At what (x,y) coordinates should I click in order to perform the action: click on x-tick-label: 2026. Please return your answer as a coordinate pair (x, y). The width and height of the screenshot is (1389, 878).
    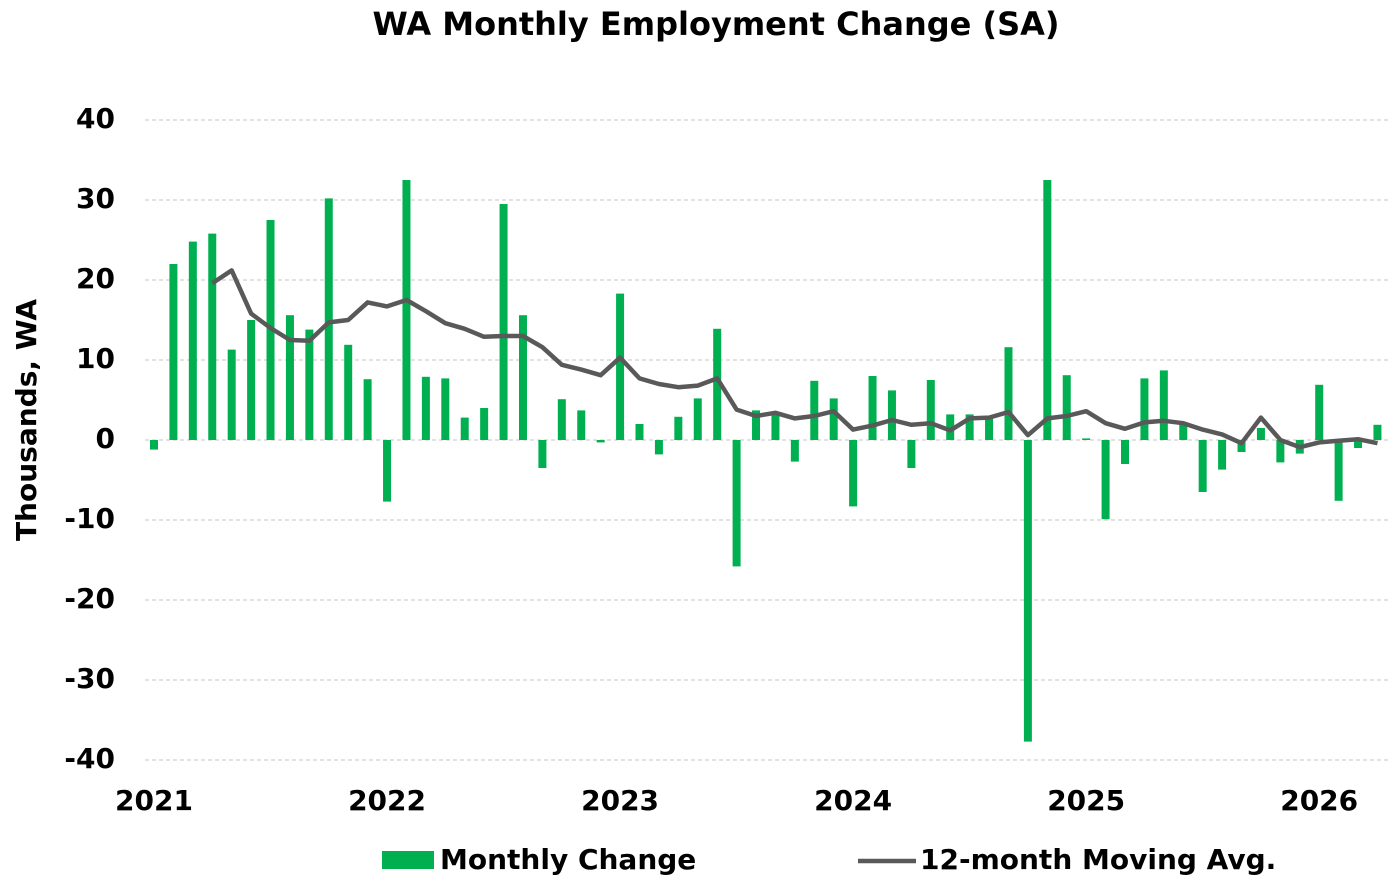
    Looking at the image, I should click on (1319, 800).